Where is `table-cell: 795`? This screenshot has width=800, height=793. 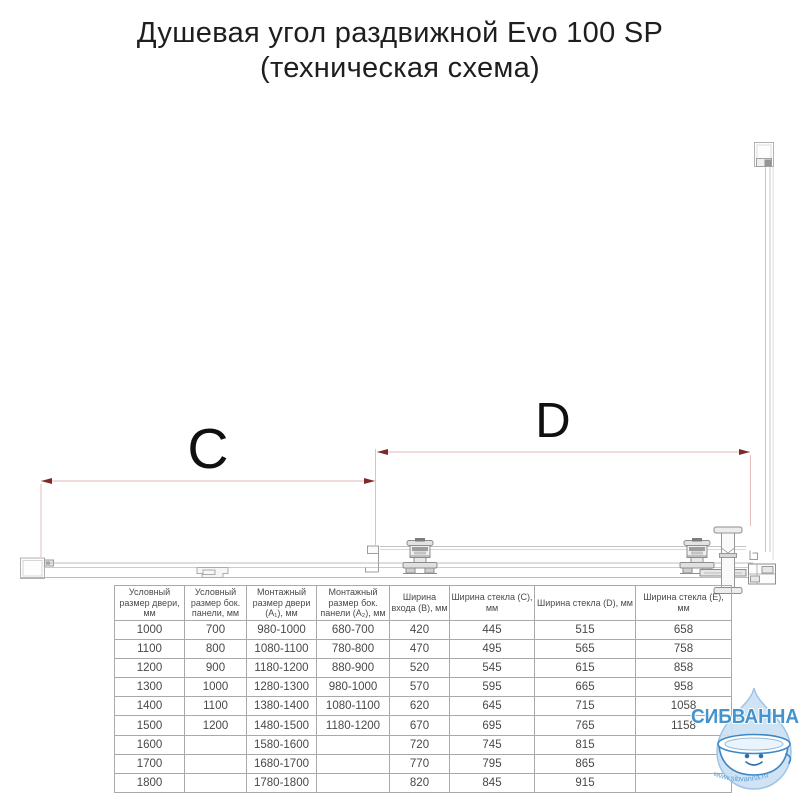 table-cell: 795 is located at coordinates (492, 764).